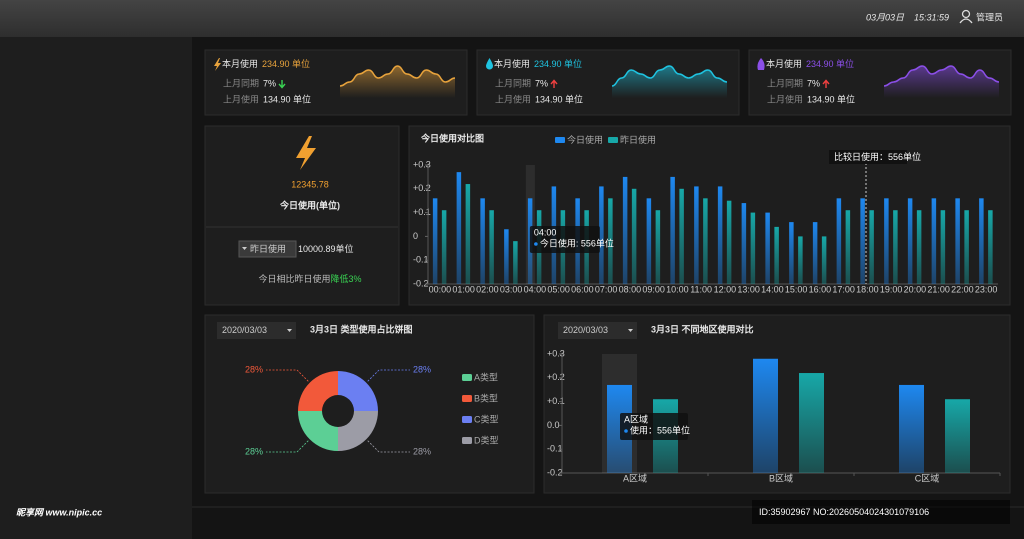  What do you see at coordinates (286, 63) in the screenshot?
I see `card-value: 234.90 单位` at bounding box center [286, 63].